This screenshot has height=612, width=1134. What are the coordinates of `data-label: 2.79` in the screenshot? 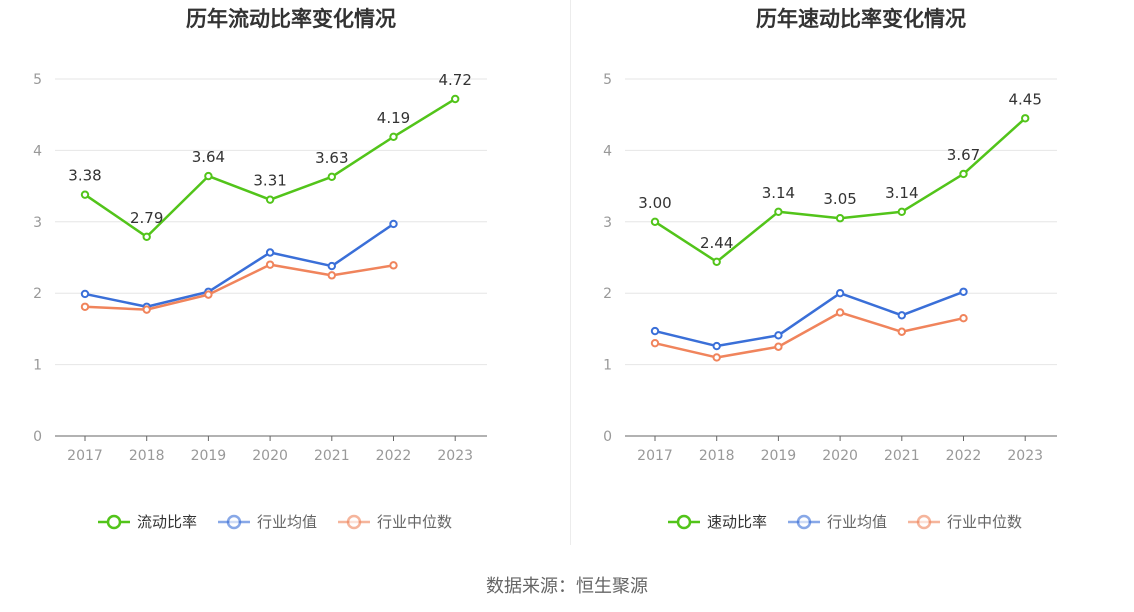 It's located at (146, 218).